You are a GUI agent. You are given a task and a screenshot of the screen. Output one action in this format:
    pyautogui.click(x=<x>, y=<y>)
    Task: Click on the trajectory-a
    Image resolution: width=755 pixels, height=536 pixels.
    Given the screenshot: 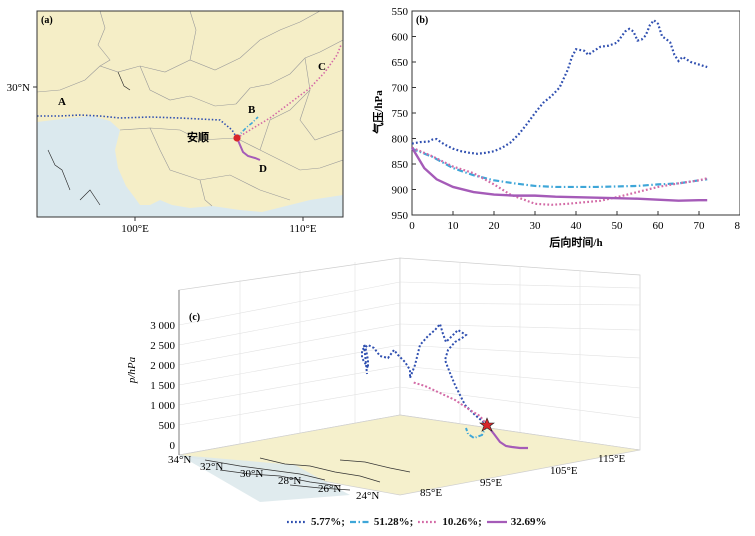 What is the action you would take?
    pyautogui.click(x=137, y=126)
    